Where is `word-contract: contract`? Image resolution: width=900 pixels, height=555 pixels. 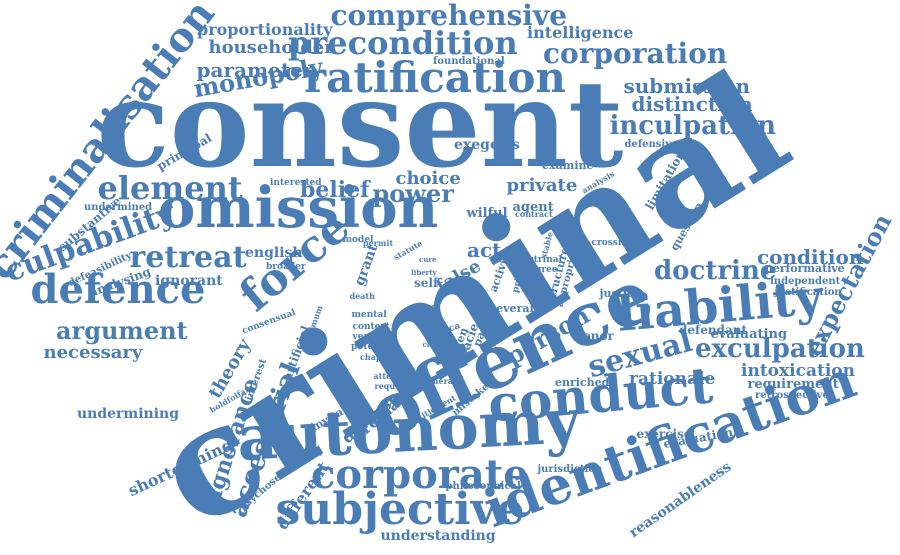
word-contract: contract is located at coordinates (534, 214).